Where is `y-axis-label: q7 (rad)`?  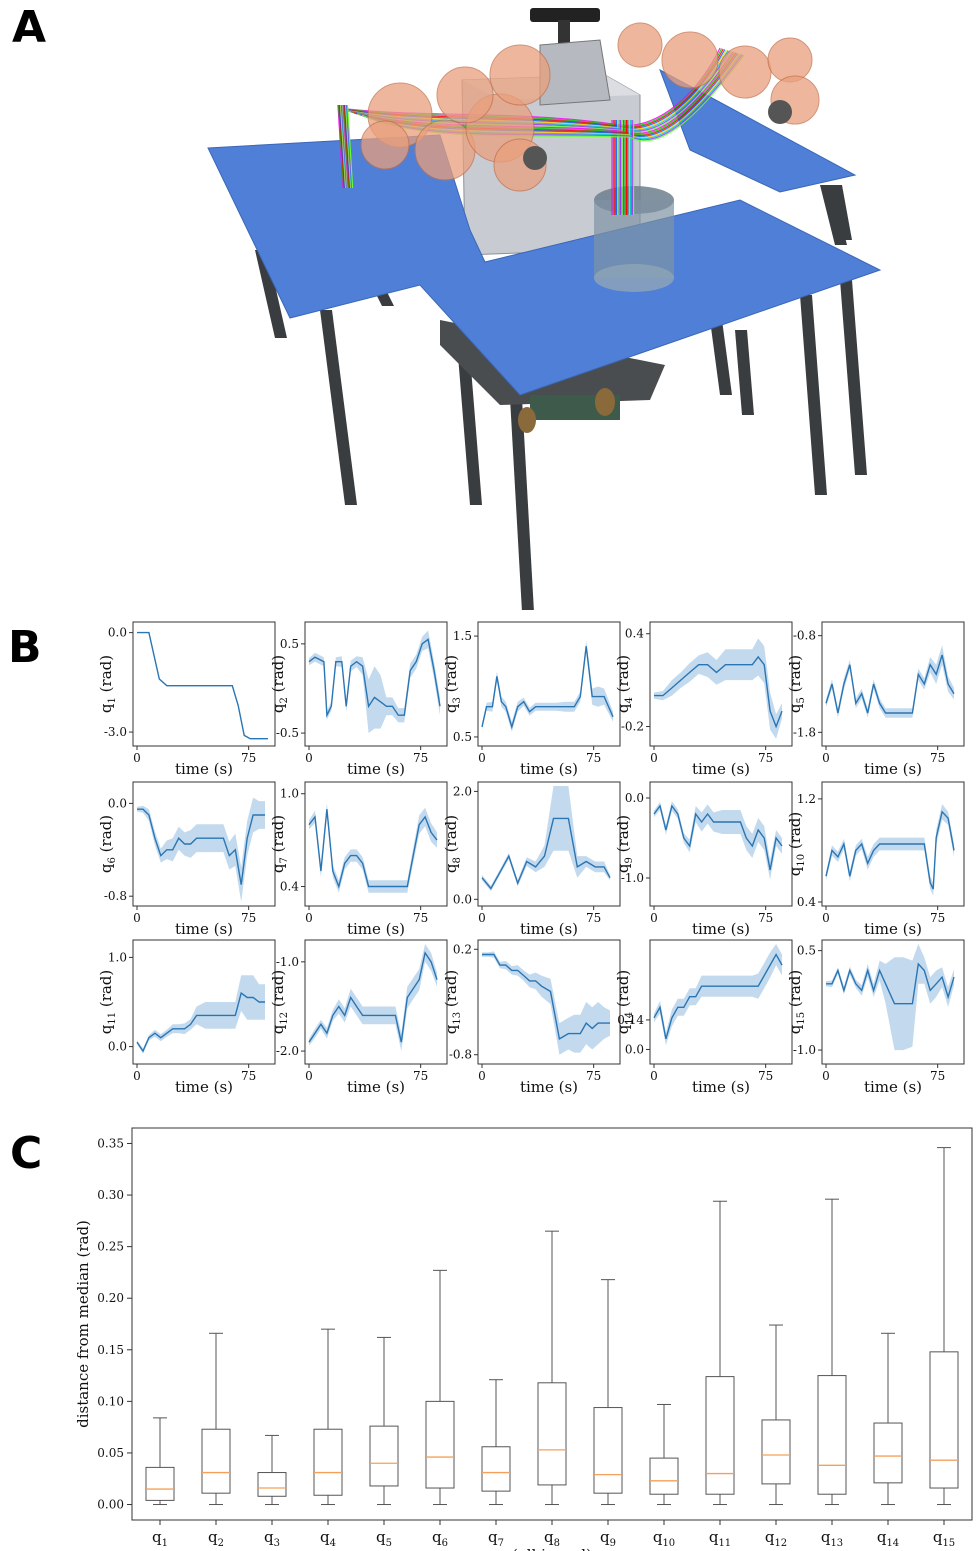
y-axis-label: q7 (rad) is located at coordinates (279, 844).